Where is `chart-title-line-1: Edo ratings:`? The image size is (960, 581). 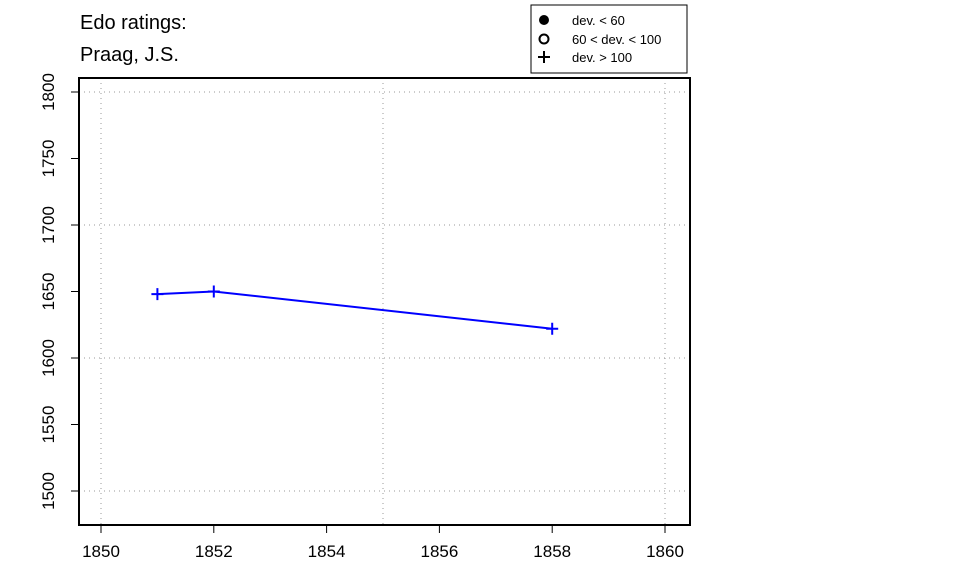
chart-title-line-1: Edo ratings: is located at coordinates (133, 23).